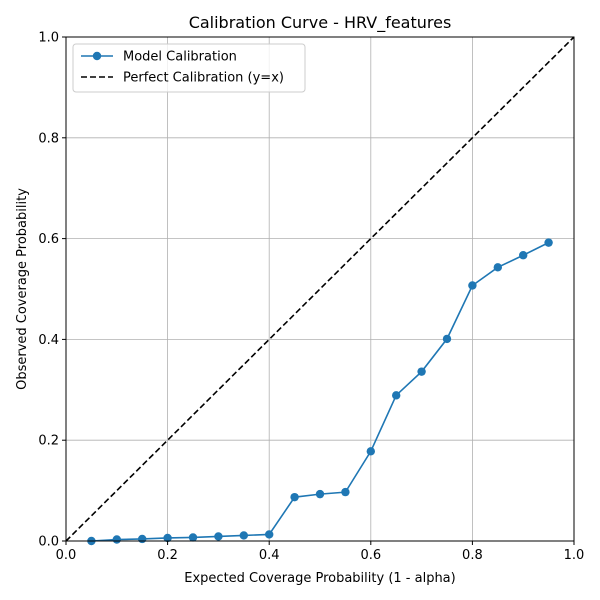 The height and width of the screenshot is (600, 600). Describe the element at coordinates (180, 57) in the screenshot. I see `legend-label-model: Model Calibration` at that location.